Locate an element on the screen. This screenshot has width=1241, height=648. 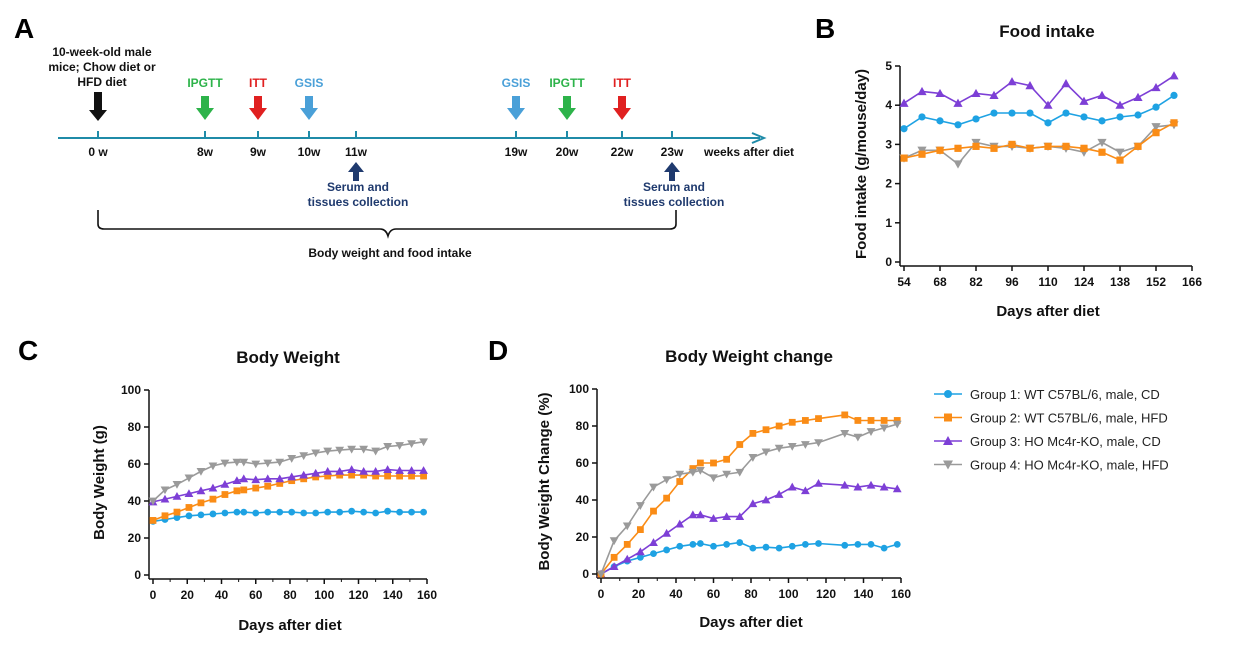
x-tick-label: 152 is located at coordinates (1156, 282).